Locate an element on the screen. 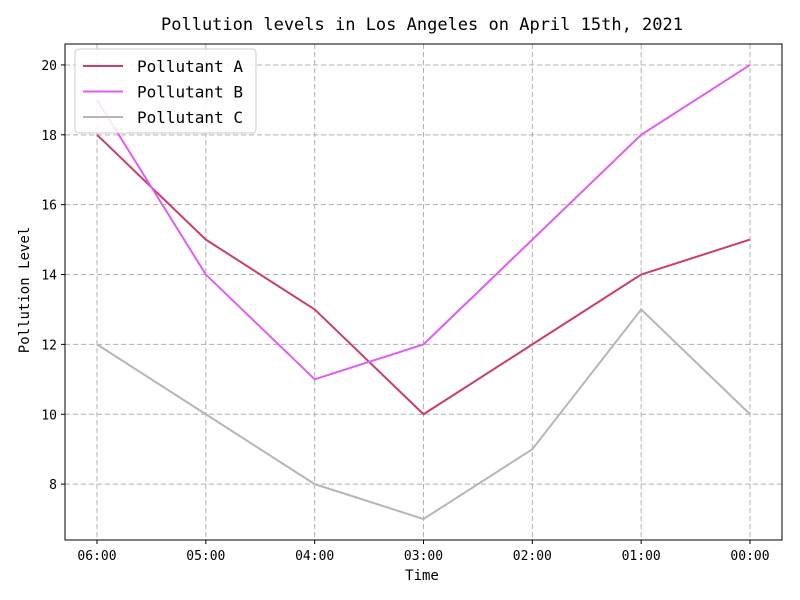  x-tick-label: 05:00 is located at coordinates (205, 556).